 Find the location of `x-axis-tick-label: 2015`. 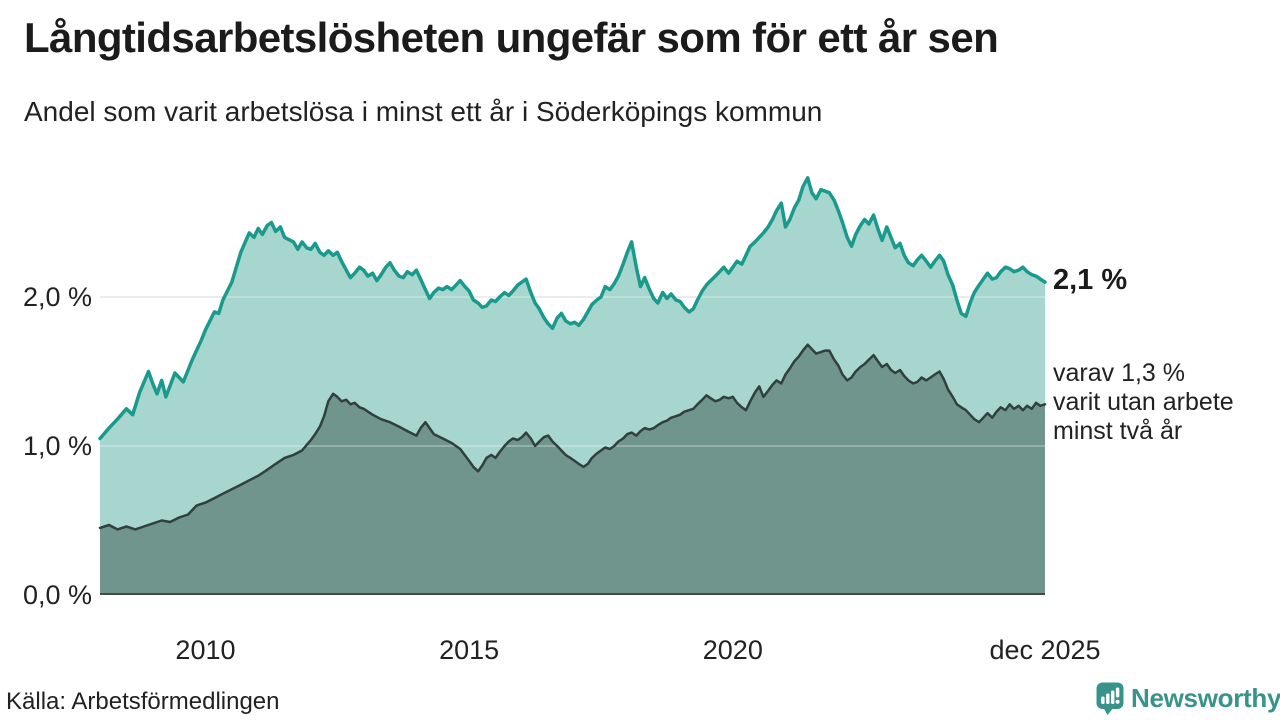

x-axis-tick-label: 2015 is located at coordinates (469, 650).